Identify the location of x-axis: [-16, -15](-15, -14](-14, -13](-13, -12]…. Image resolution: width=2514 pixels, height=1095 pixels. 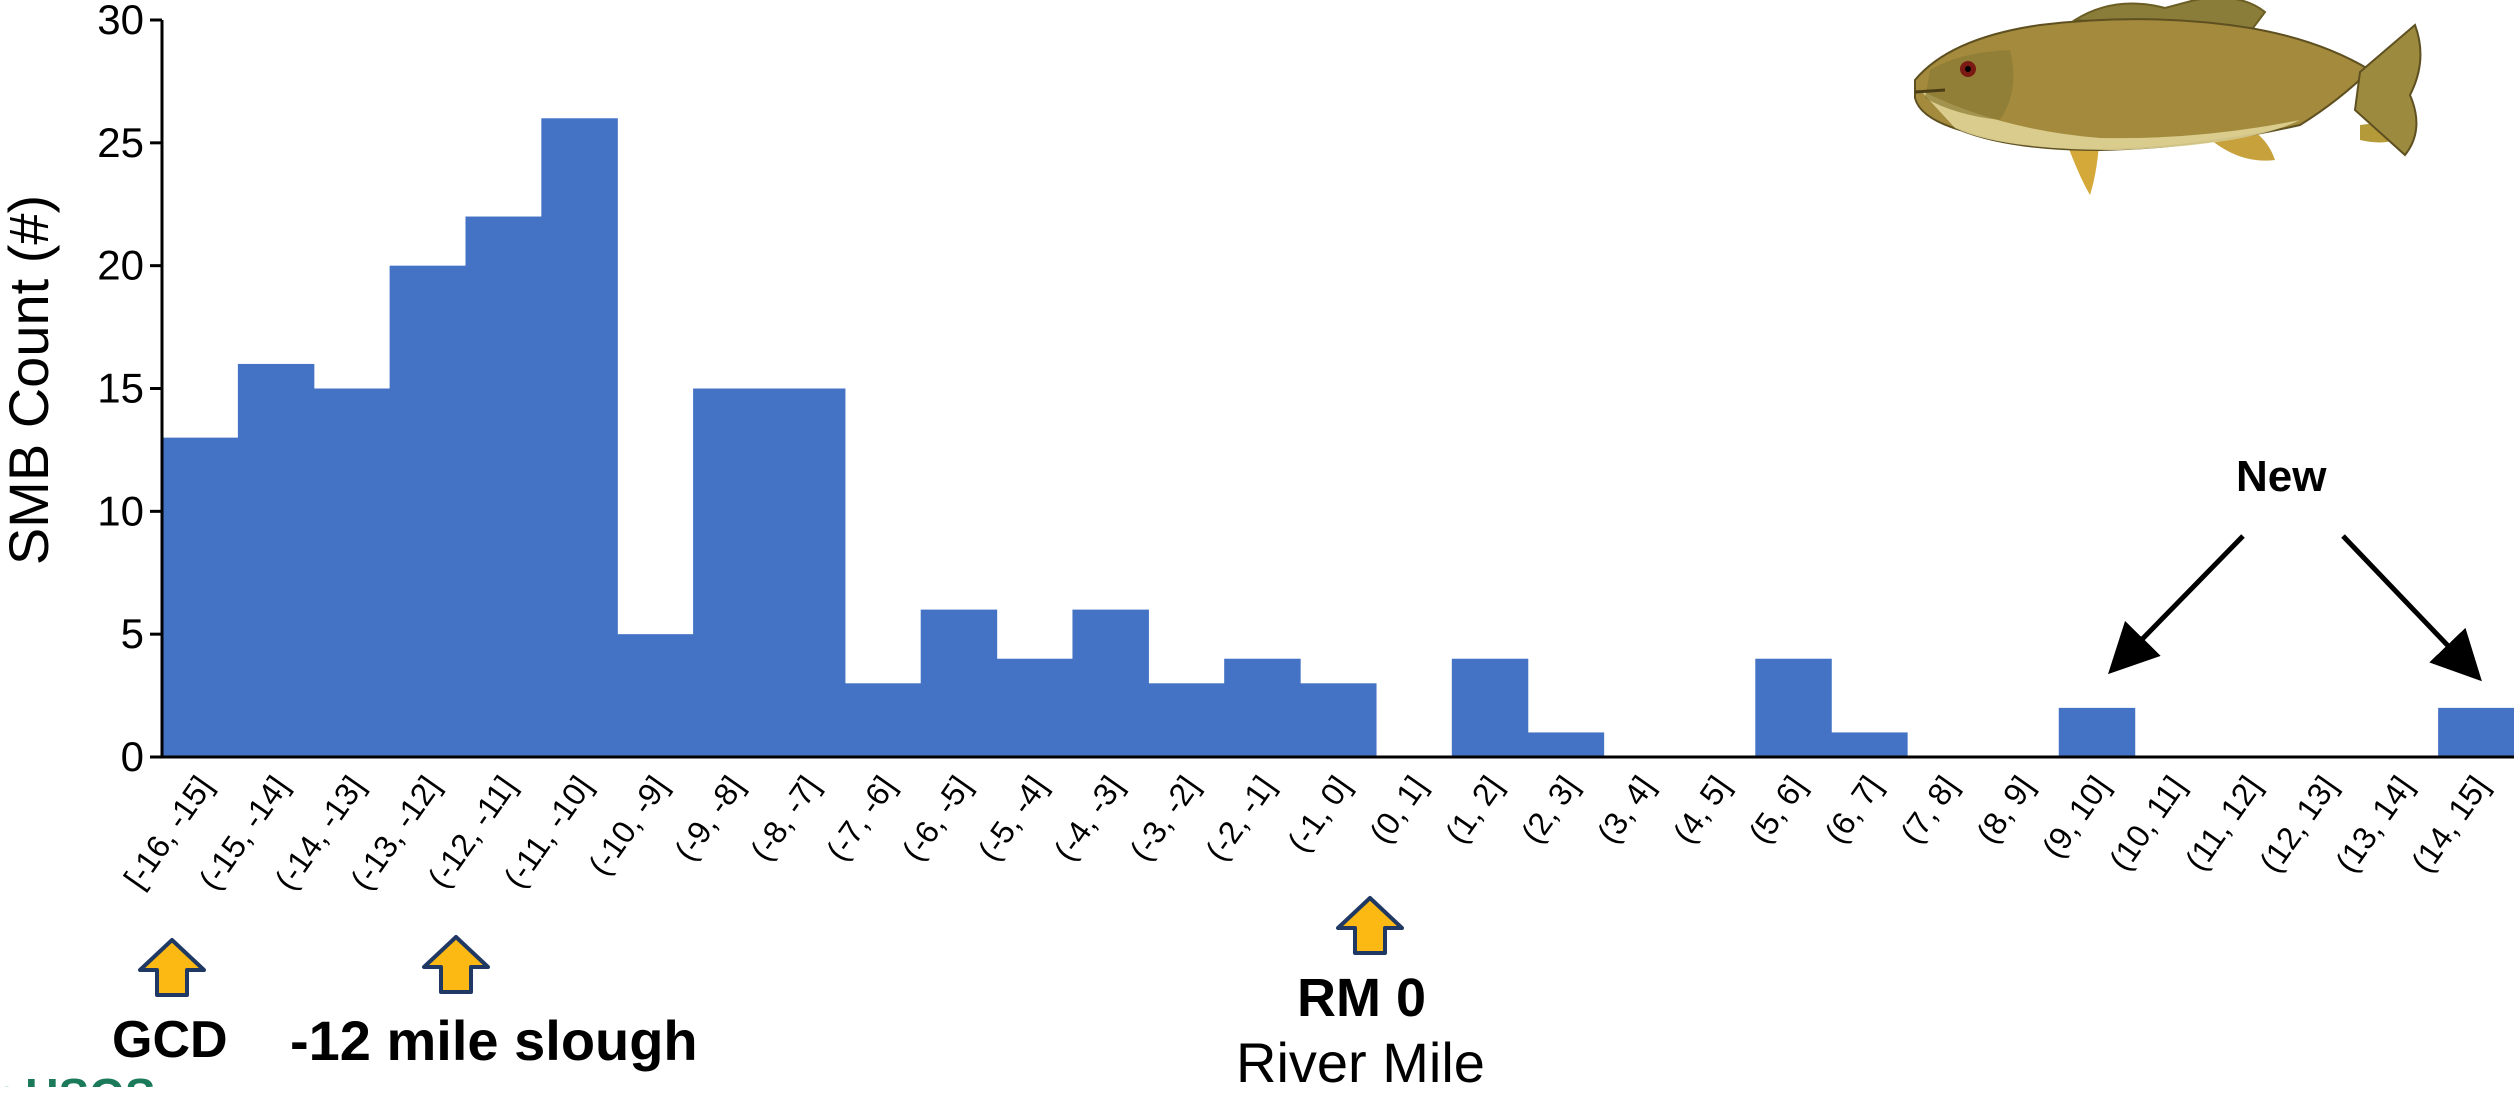
(1315, 825).